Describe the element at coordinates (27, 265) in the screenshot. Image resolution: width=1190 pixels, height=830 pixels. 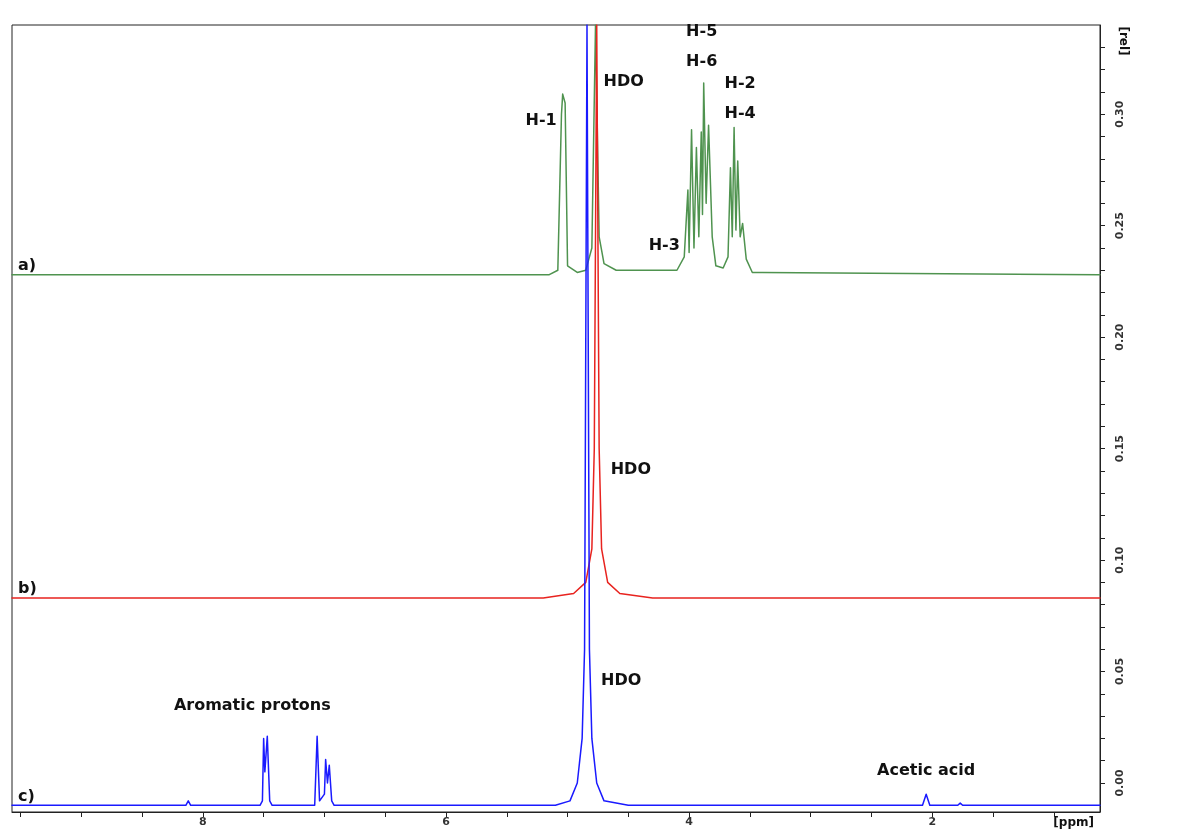
I see `series-label: a)` at that location.